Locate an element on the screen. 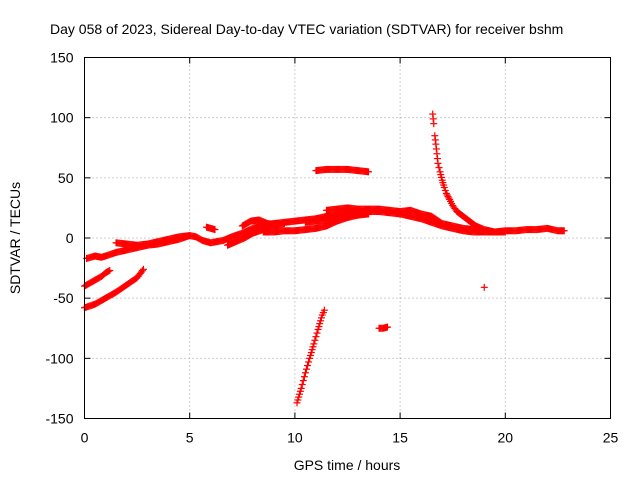 The height and width of the screenshot is (480, 640). series-track-m is located at coordinates (310, 356).